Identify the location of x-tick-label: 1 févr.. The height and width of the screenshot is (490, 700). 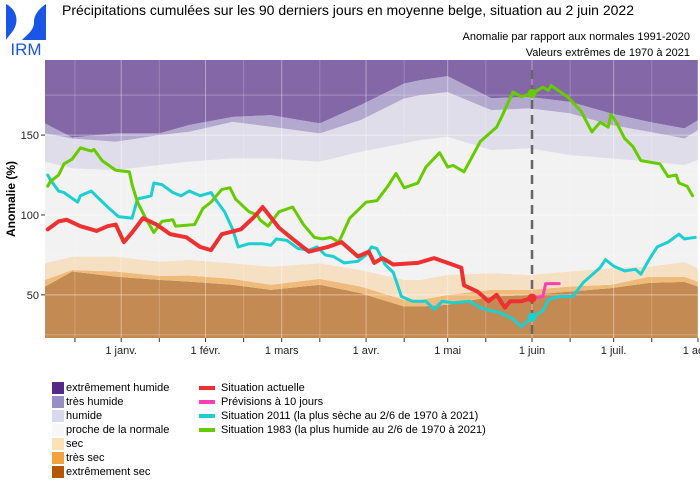
(206, 351).